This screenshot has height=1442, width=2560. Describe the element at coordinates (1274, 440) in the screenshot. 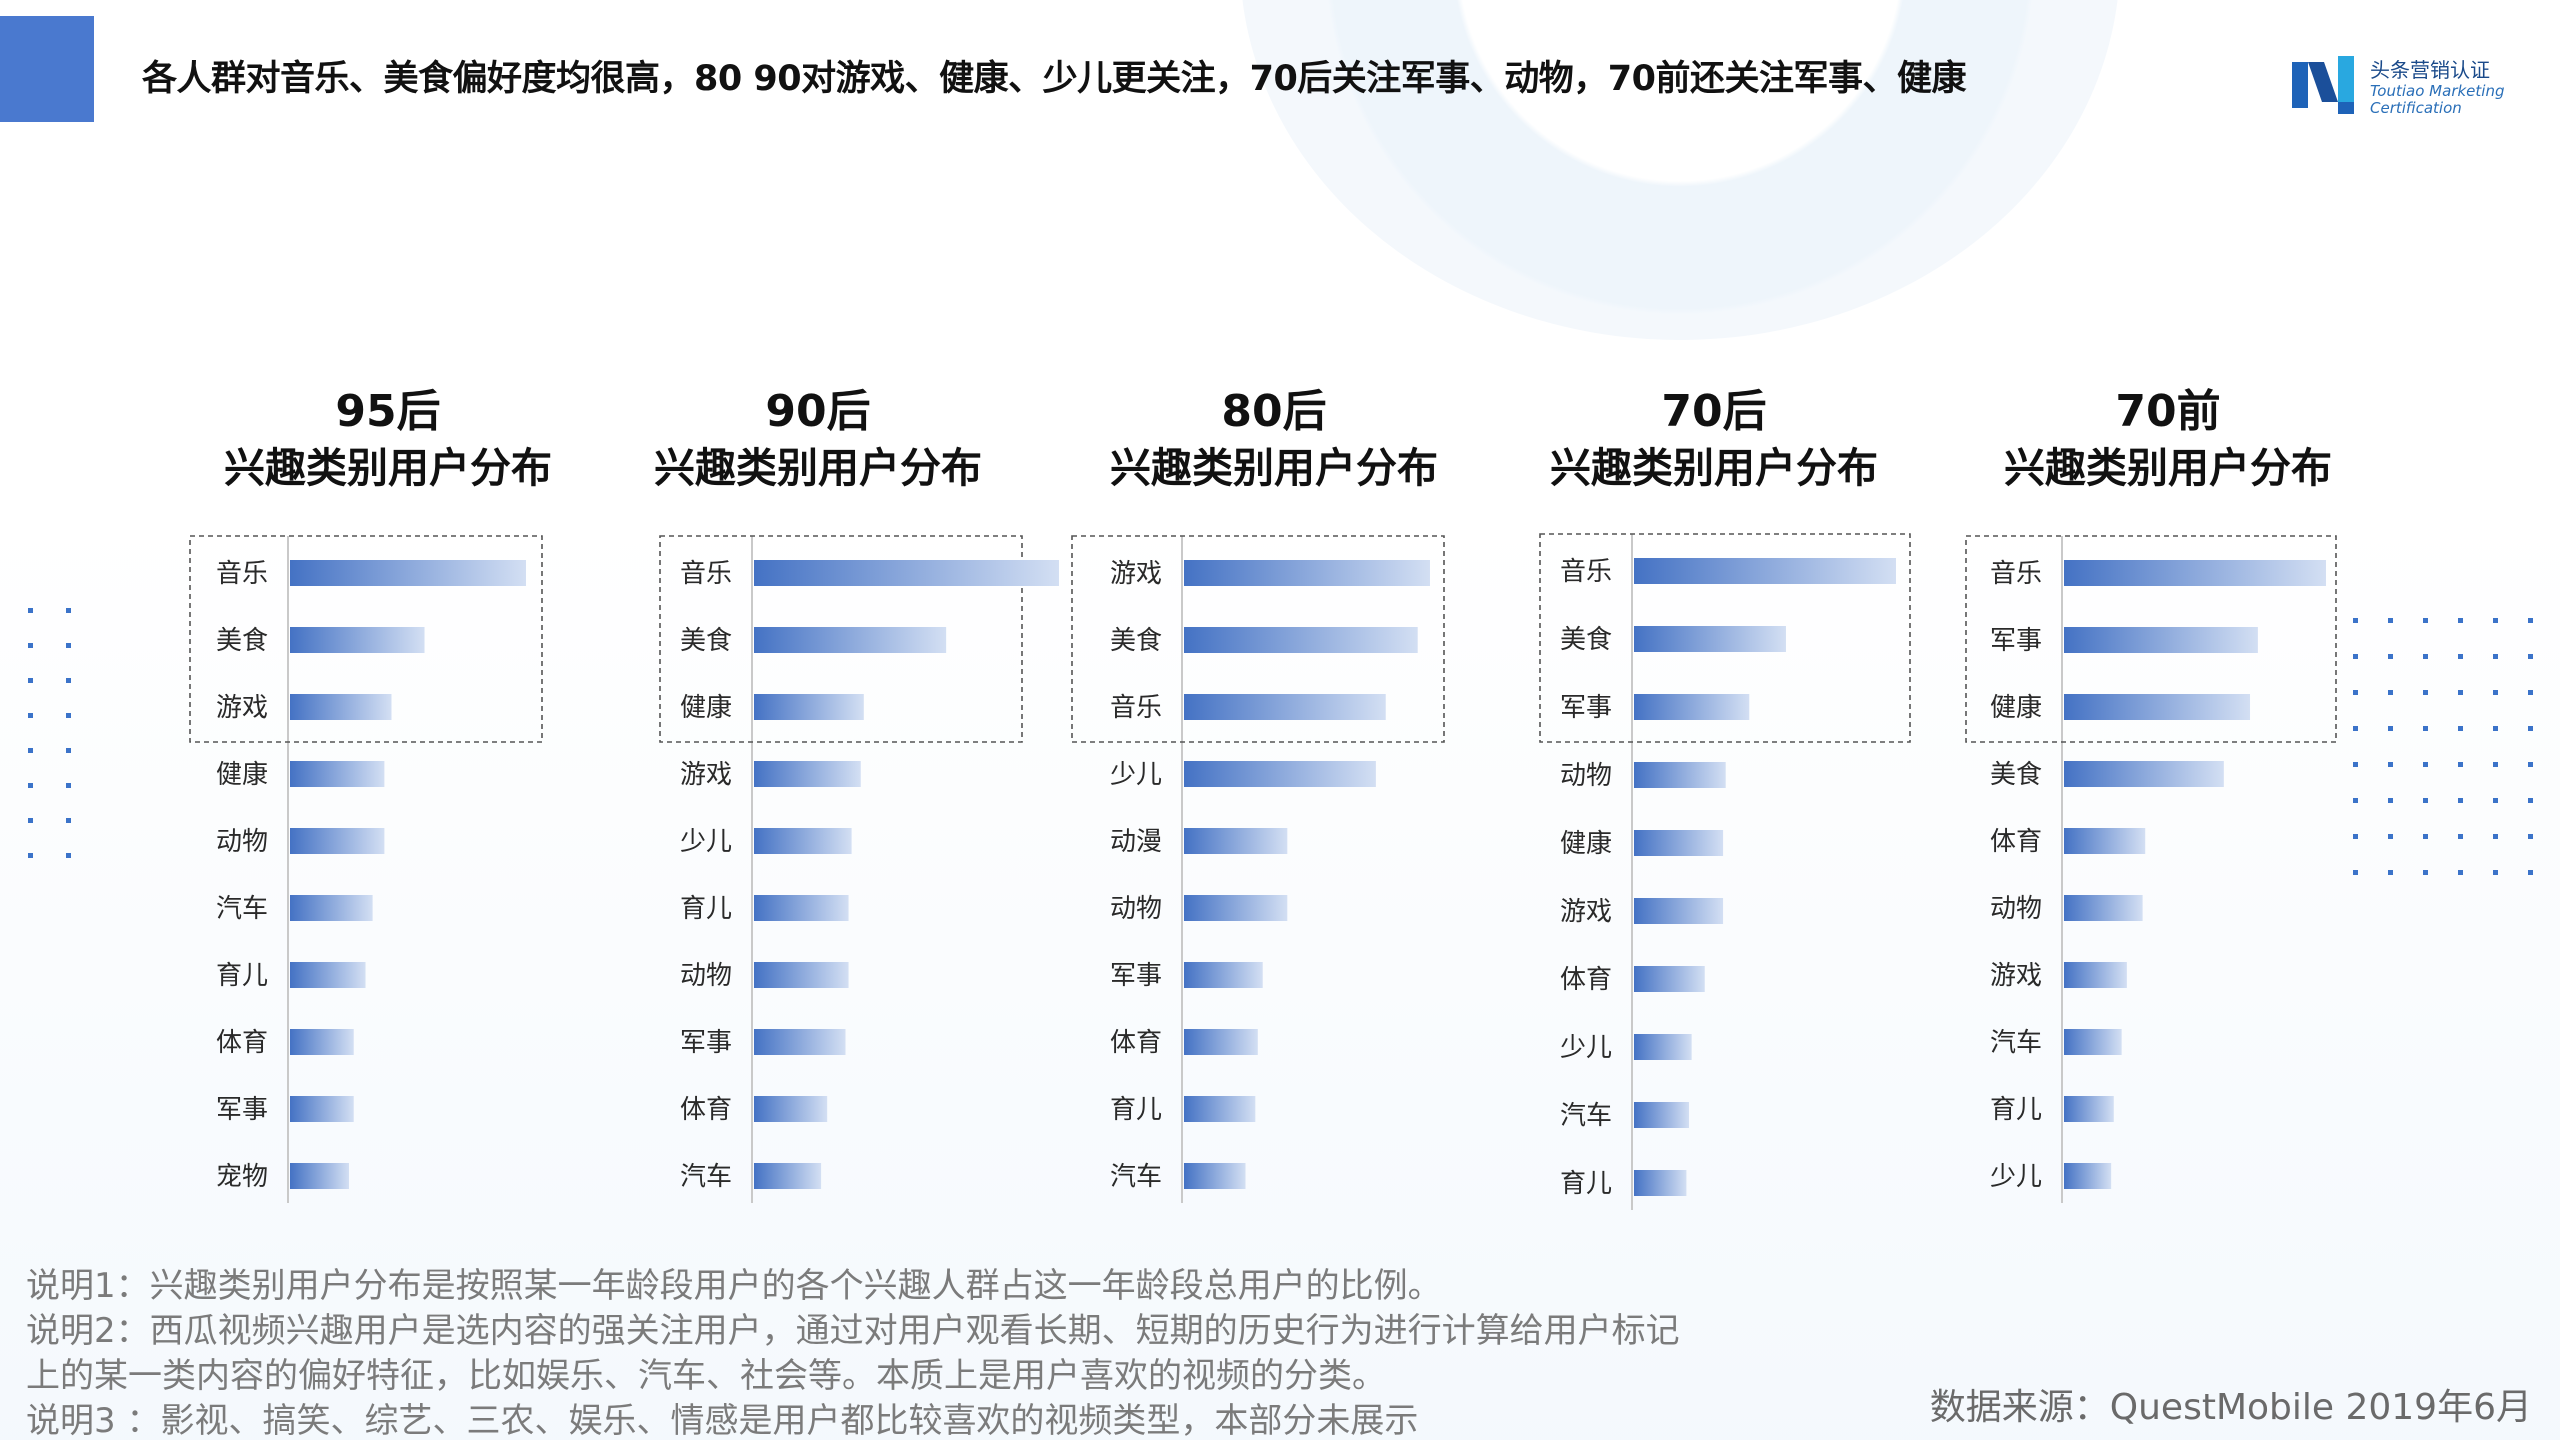

I see `chart-title-80: 80后 兴趣类别用户分布` at that location.